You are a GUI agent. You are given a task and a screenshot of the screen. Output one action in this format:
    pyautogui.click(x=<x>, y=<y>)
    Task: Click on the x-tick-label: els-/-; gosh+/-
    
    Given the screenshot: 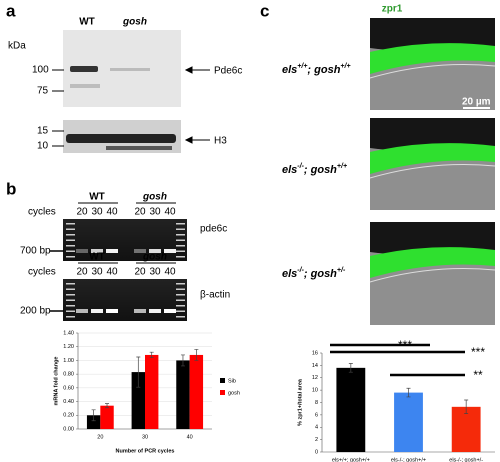 What is the action you would take?
    pyautogui.click(x=466, y=459)
    